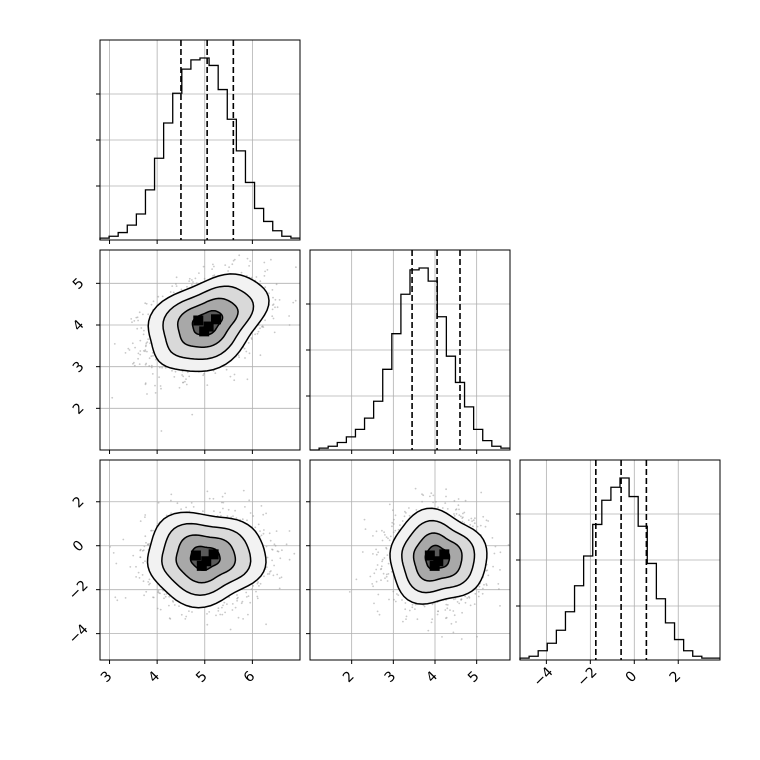 This screenshot has width=760, height=760. Describe the element at coordinates (206, 559) in the screenshot. I see `contour-line` at that location.